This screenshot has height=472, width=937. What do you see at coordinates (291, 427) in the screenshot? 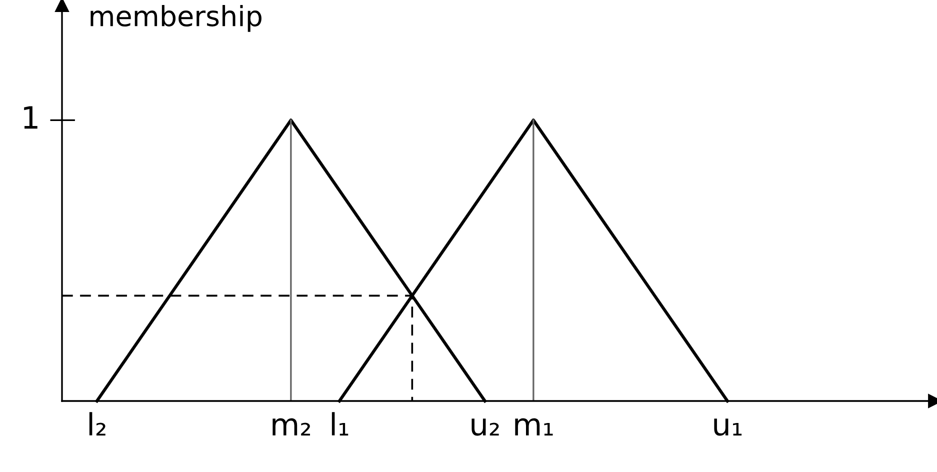
I see `x-tick-label: m₂` at bounding box center [291, 427].